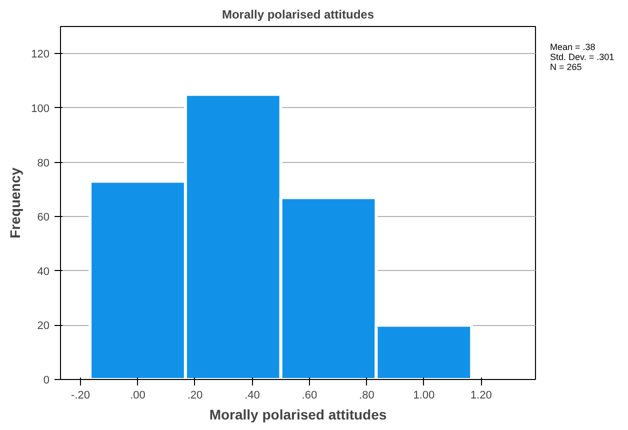  What do you see at coordinates (366, 396) in the screenshot?
I see `x-tick-label: .80` at bounding box center [366, 396].